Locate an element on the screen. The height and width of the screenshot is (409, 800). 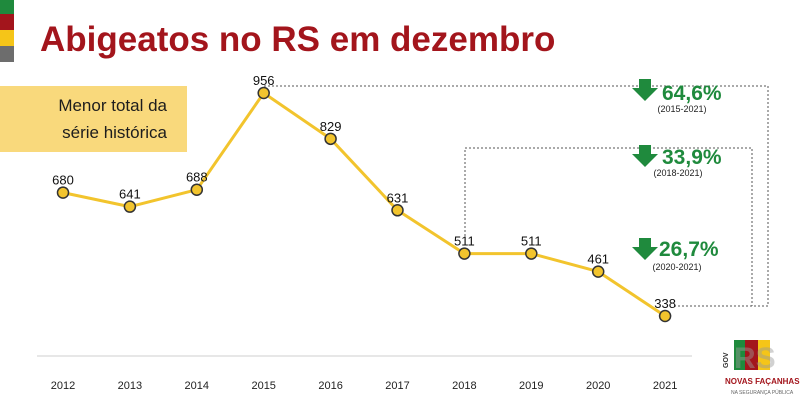
x-tick-labels: 2012 2013 2014 2015 2016 2017 2018 2019 2020 2021 is located at coordinates (364, 386).